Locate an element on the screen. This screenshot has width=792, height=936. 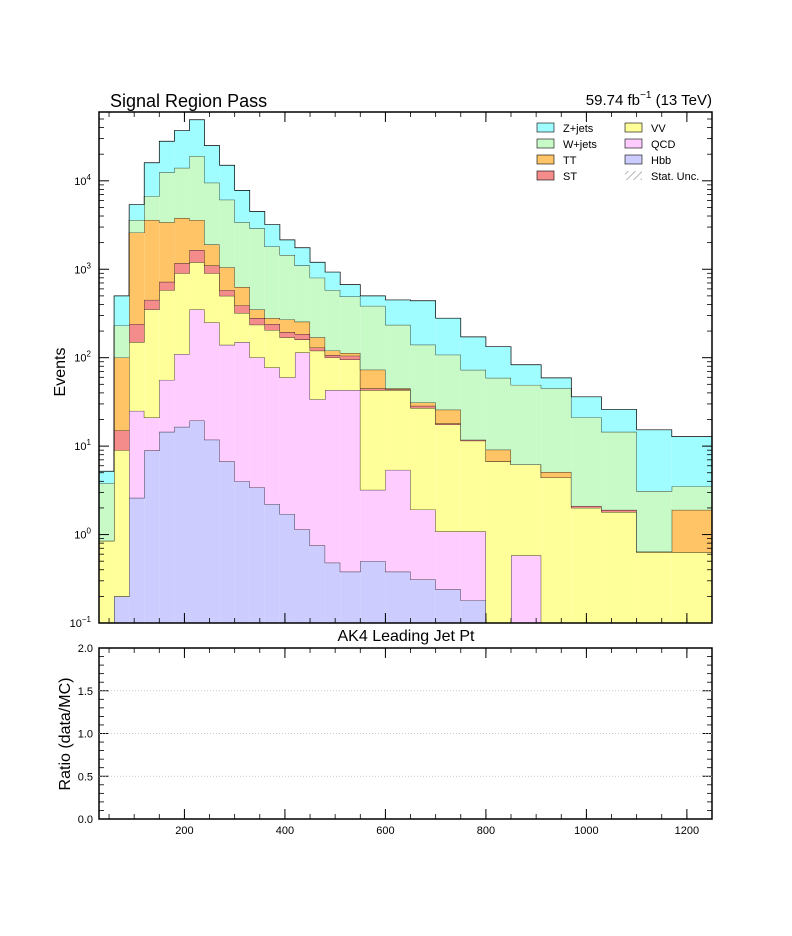
x-tick-label: 800 is located at coordinates (486, 831).